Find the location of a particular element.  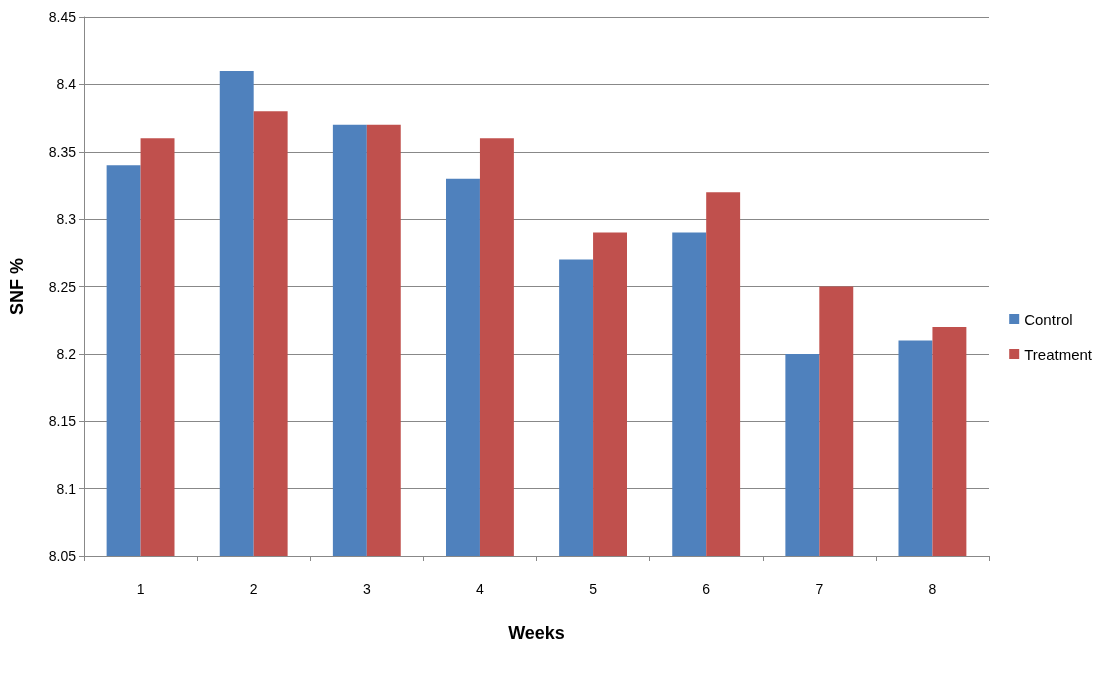

y-tick-label: 8.1 is located at coordinates (66, 488).